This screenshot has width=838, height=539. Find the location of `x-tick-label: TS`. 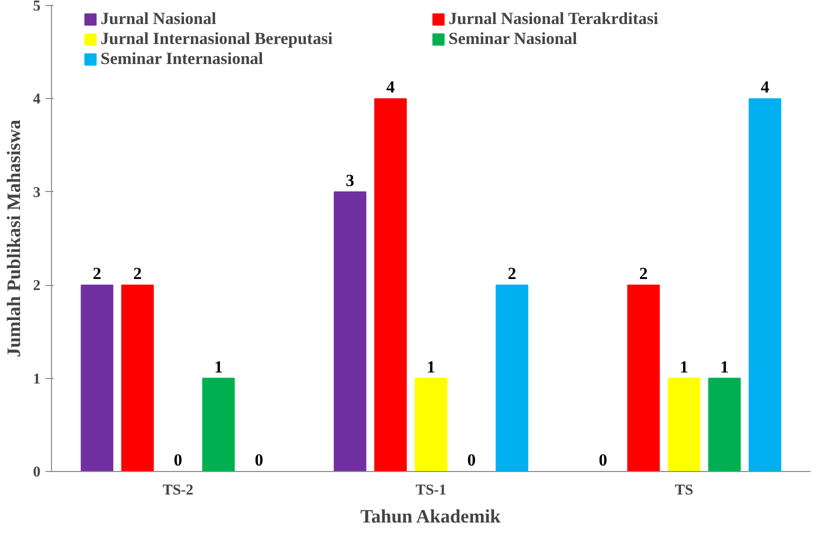

x-tick-label: TS is located at coordinates (684, 490).